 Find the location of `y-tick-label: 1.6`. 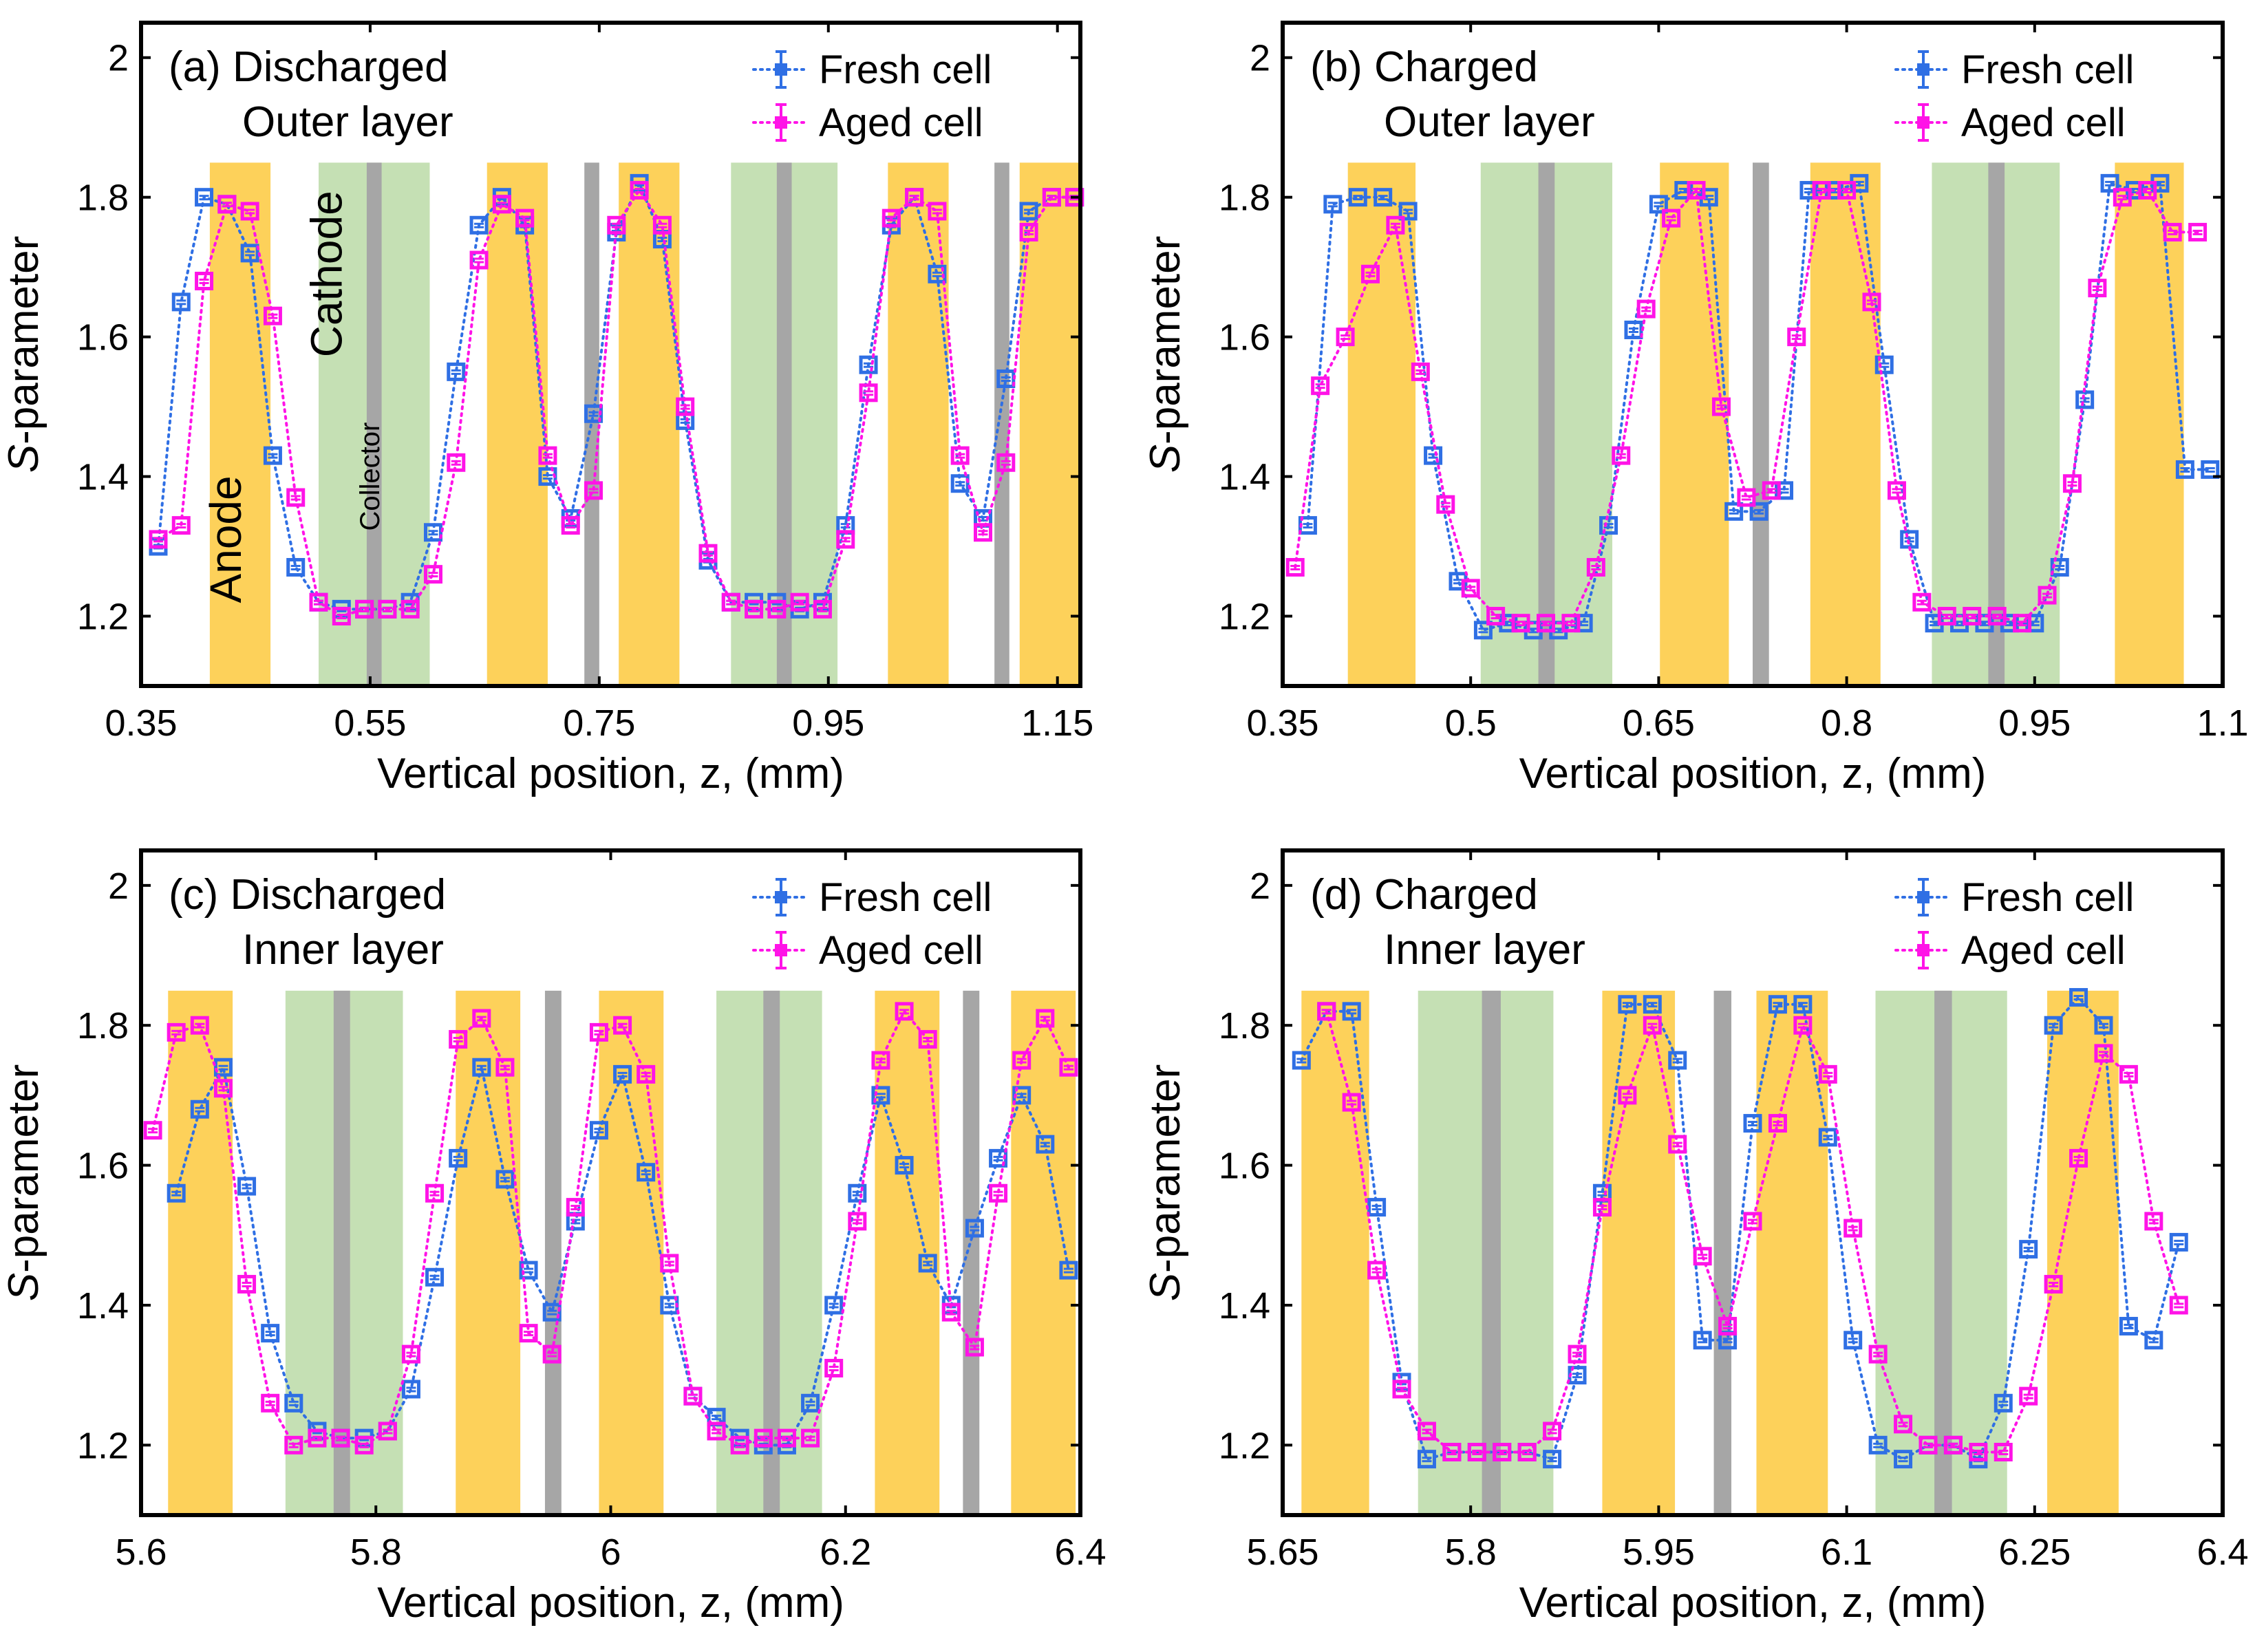

y-tick-label: 1.6 is located at coordinates (103, 337).